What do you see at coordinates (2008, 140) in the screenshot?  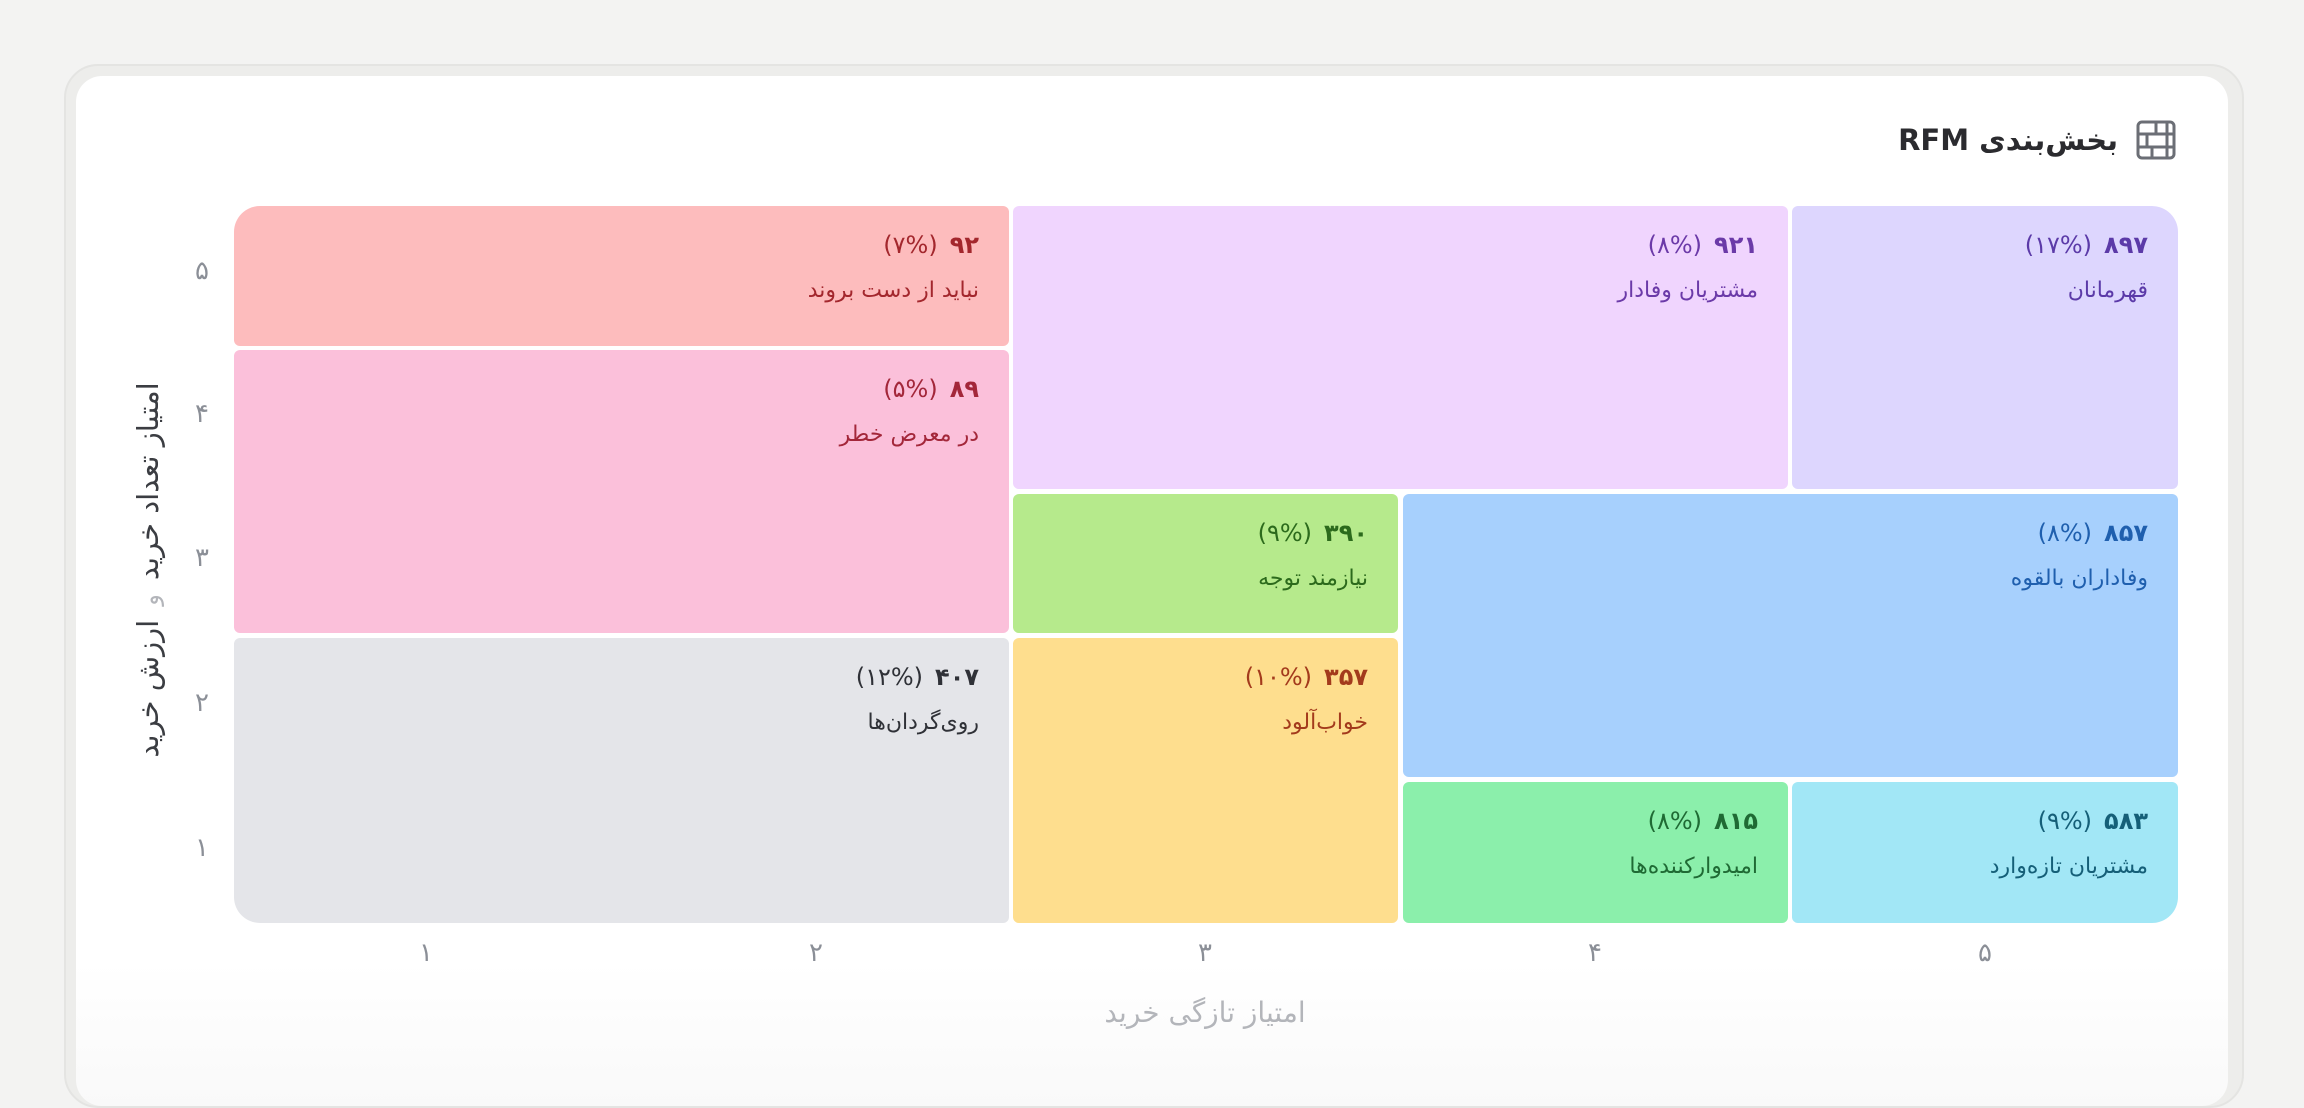 I see `chart-title: بخش‌بندی RFM` at bounding box center [2008, 140].